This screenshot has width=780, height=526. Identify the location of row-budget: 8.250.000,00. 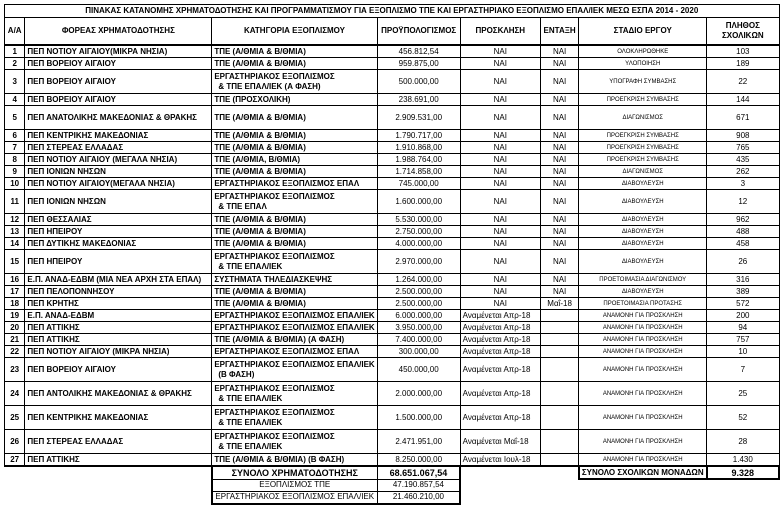
(418, 460).